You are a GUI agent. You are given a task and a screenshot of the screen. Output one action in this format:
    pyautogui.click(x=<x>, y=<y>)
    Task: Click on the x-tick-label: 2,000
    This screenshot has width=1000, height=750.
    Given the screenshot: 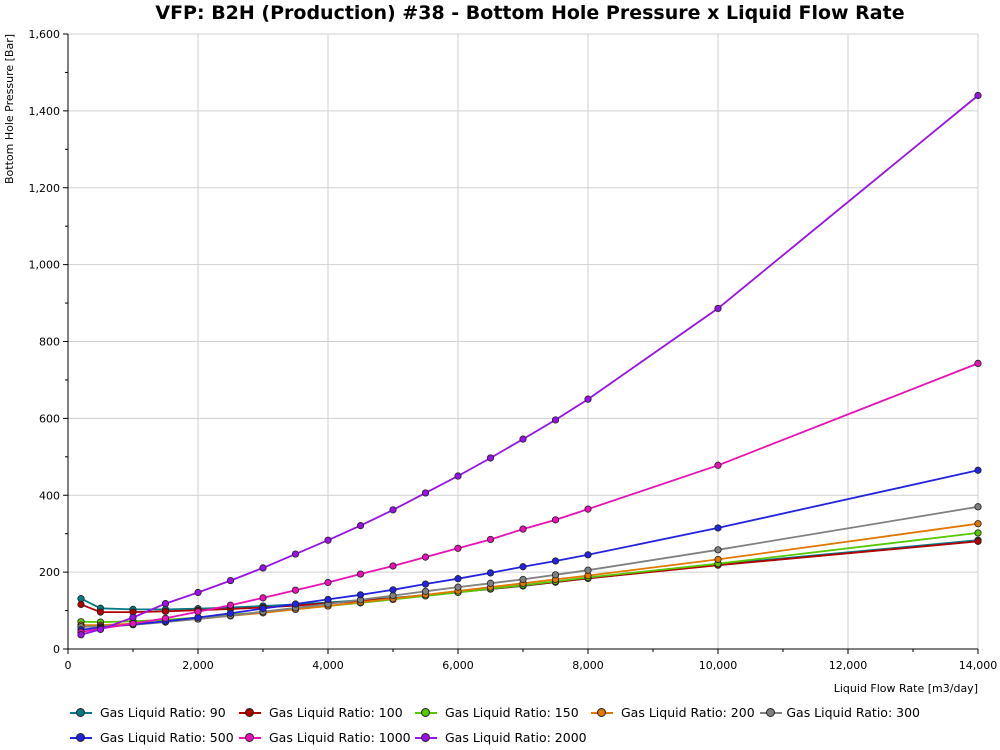 What is the action you would take?
    pyautogui.click(x=198, y=665)
    